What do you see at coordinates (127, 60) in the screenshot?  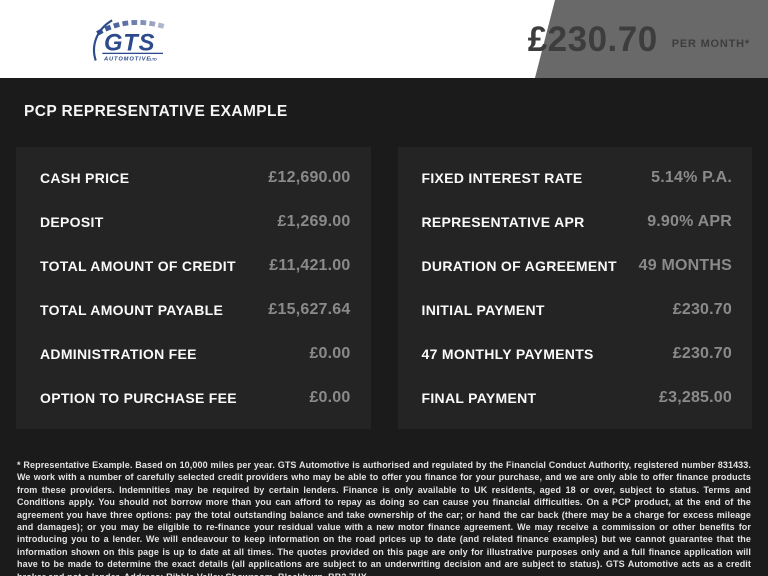 I see `logo-subtitle: AUTOMOTIVE` at bounding box center [127, 60].